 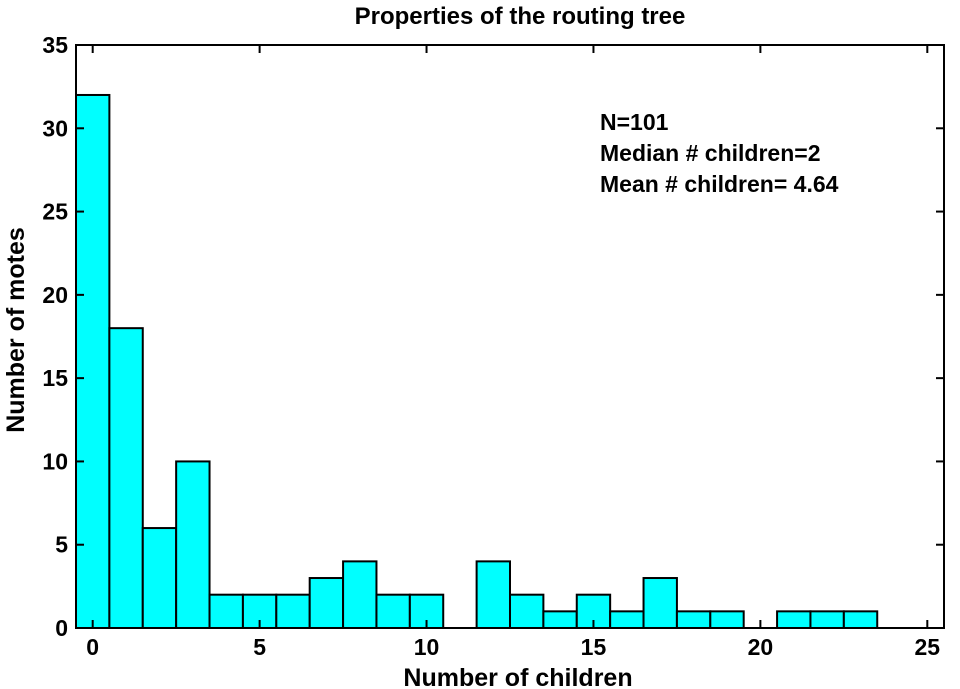 I want to click on y-tick-label-35: 35, so click(x=55, y=45).